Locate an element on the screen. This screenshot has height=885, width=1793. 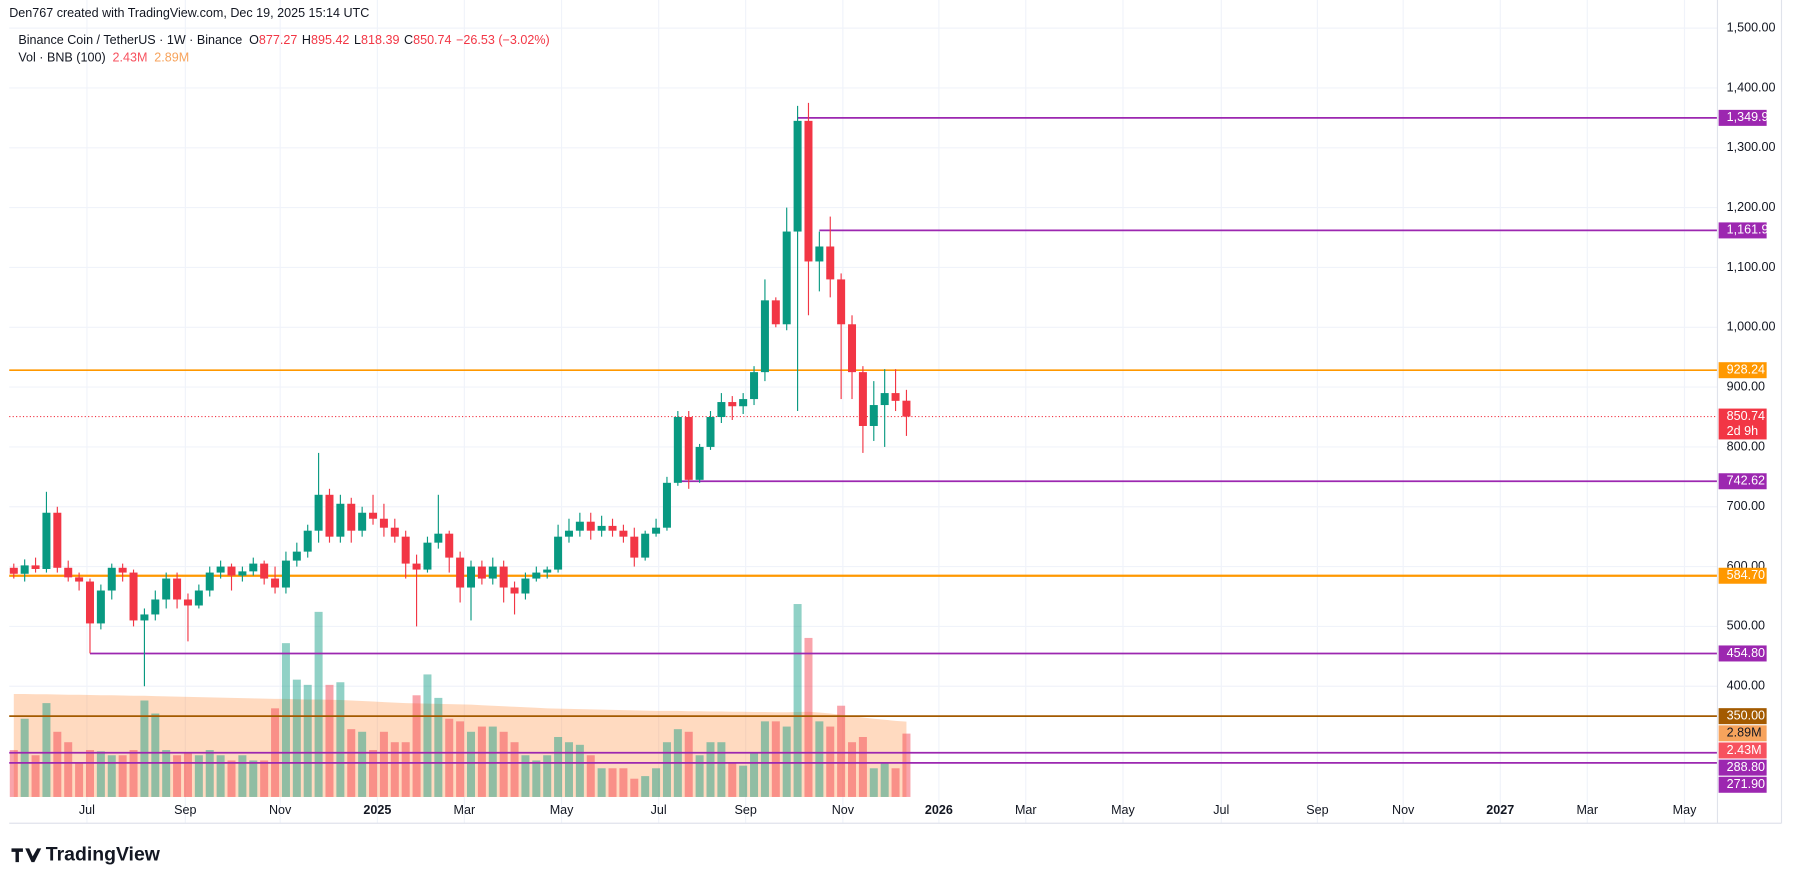
x-tick-label: May is located at coordinates (1685, 810).